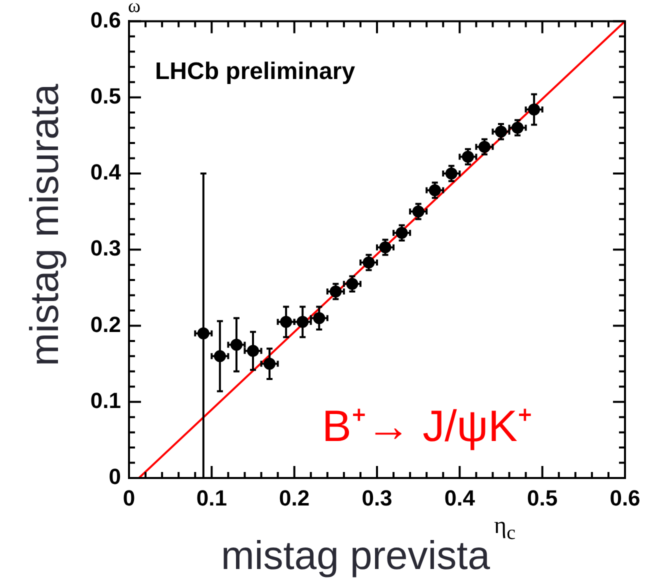 Image resolution: width=649 pixels, height=580 pixels. Describe the element at coordinates (211, 497) in the screenshot. I see `x-tick-label: 0.1` at that location.